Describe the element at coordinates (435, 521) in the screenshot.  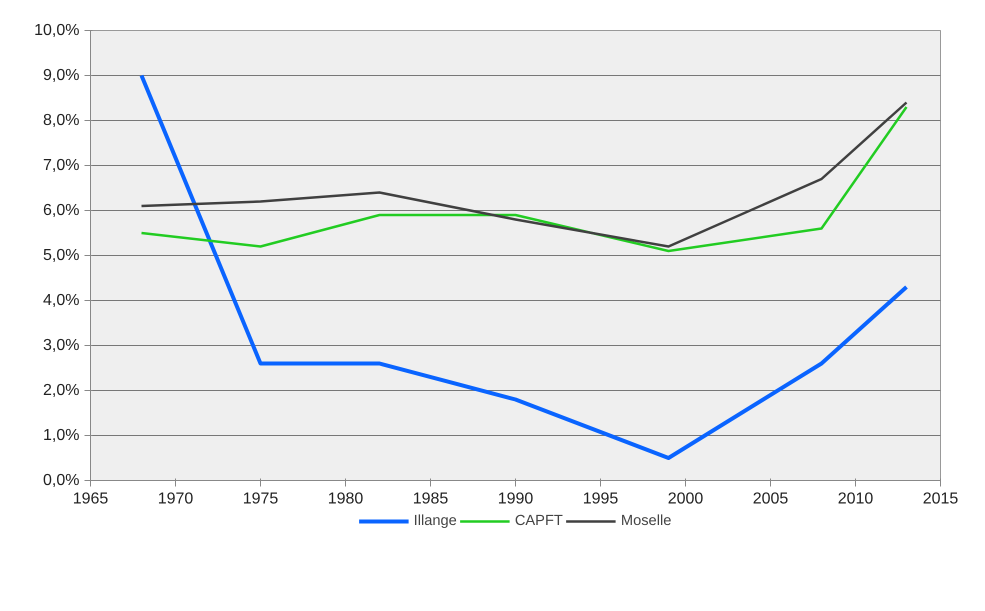
I see `legend-label: Illange` at that location.